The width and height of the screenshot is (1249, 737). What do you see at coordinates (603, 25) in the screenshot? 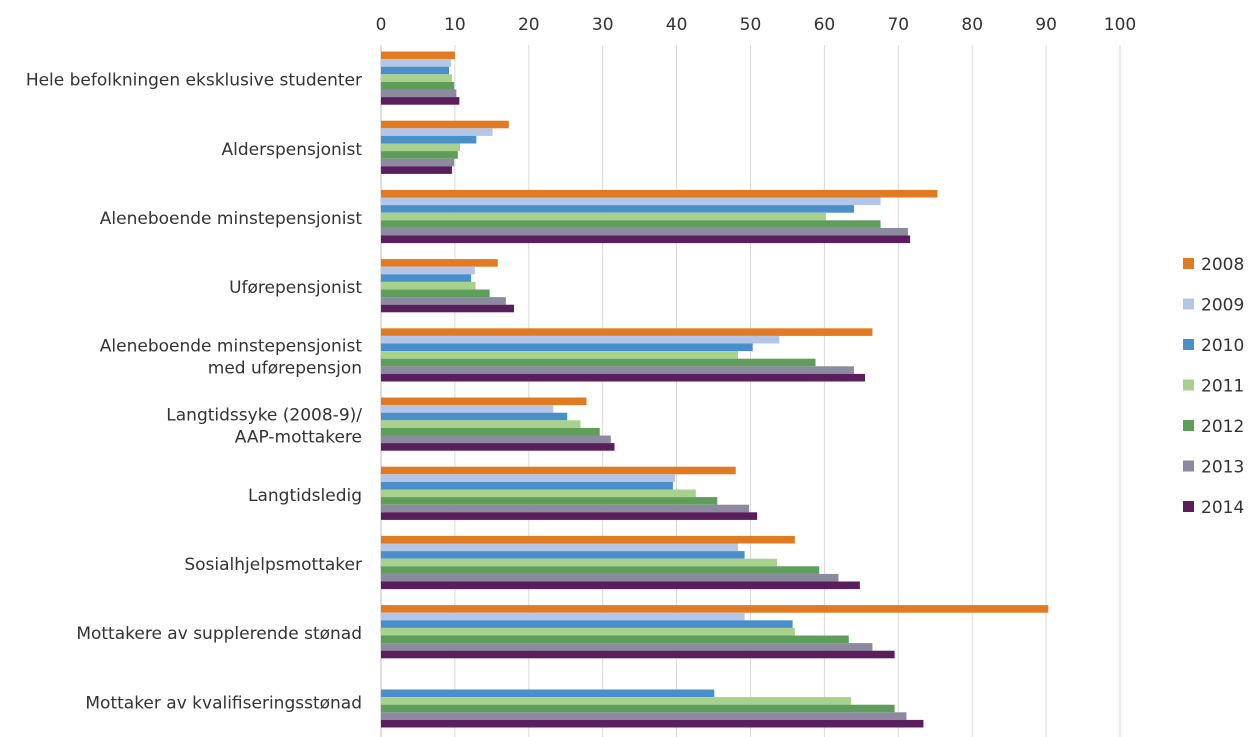
I see `tick-label-30: 30` at bounding box center [603, 25].